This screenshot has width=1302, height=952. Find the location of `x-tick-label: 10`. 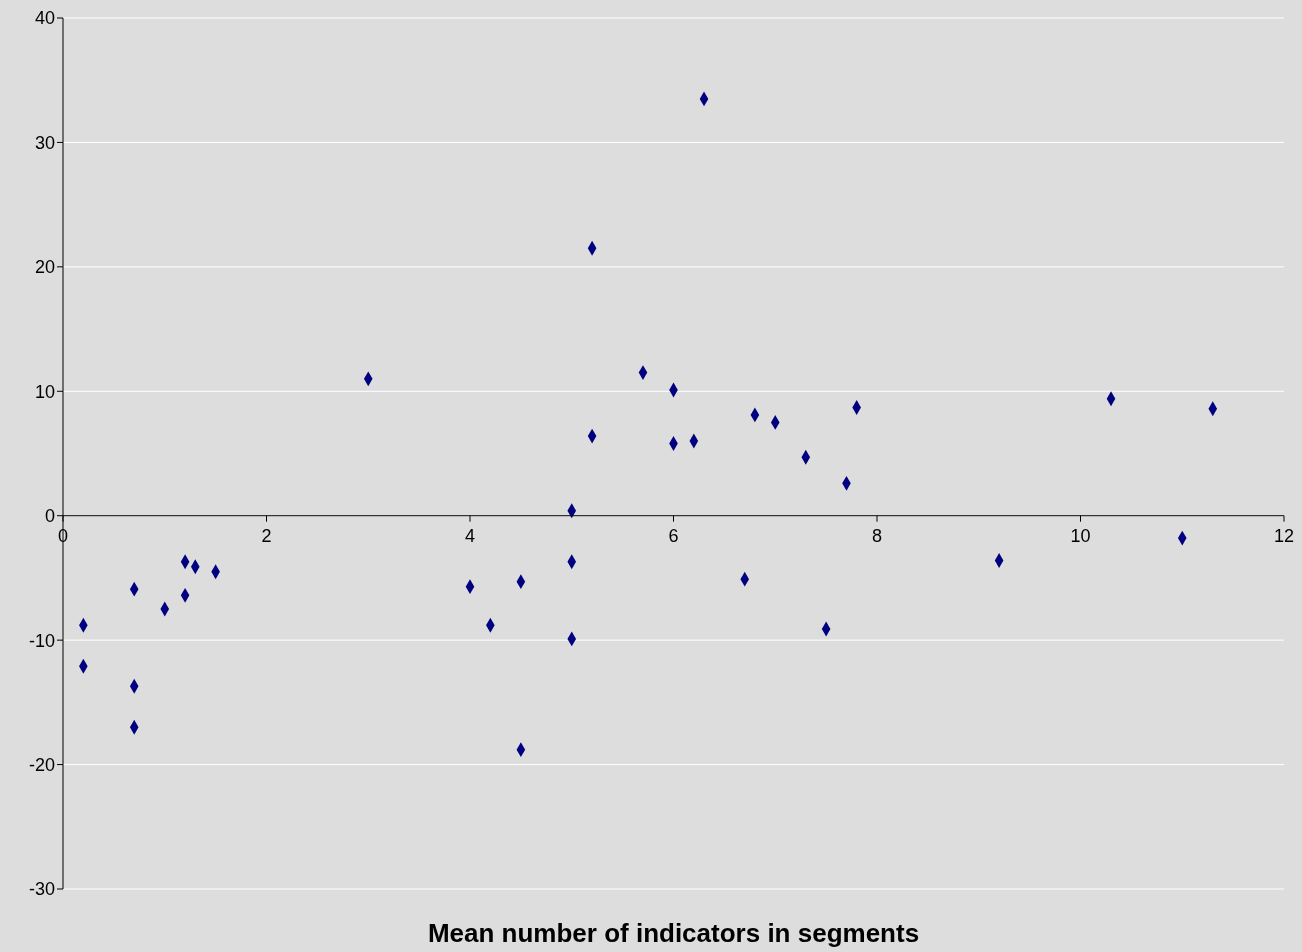

x-tick-label: 10 is located at coordinates (1080, 535).